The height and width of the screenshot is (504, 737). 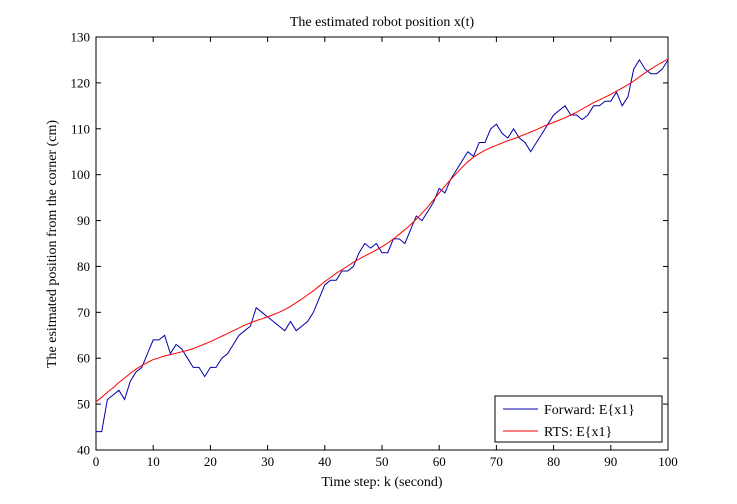 What do you see at coordinates (83, 312) in the screenshot?
I see `y-tick-label: 70` at bounding box center [83, 312].